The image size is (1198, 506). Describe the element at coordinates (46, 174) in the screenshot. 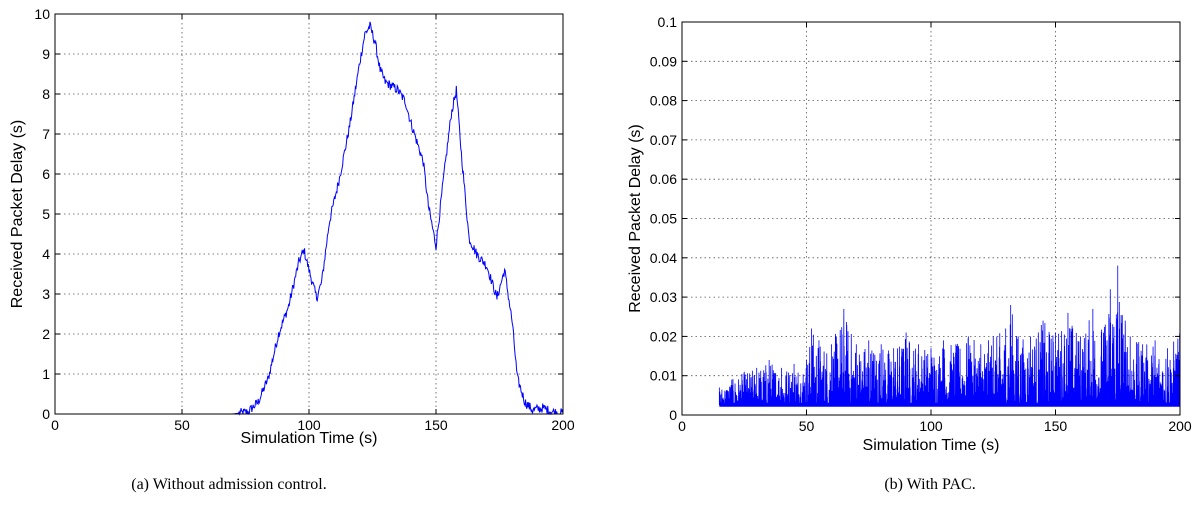

I see `y-tick-label: 6` at that location.